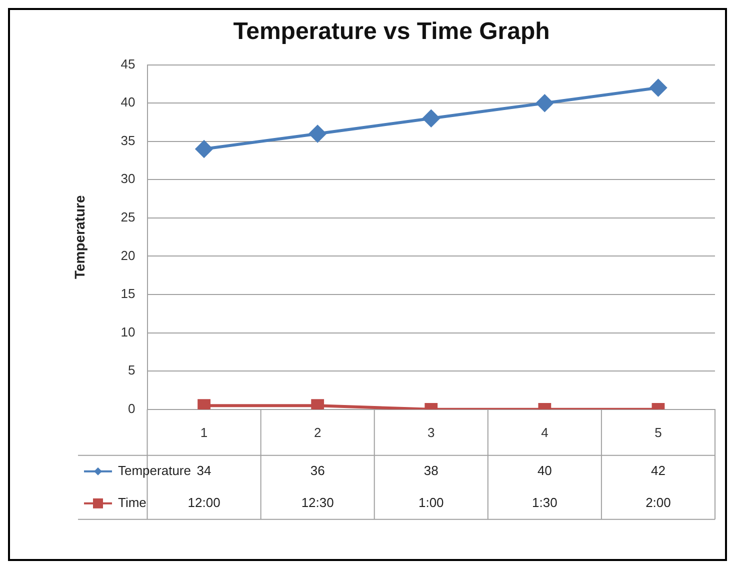 The width and height of the screenshot is (735, 569). I want to click on legend-label: Temperature, so click(154, 470).